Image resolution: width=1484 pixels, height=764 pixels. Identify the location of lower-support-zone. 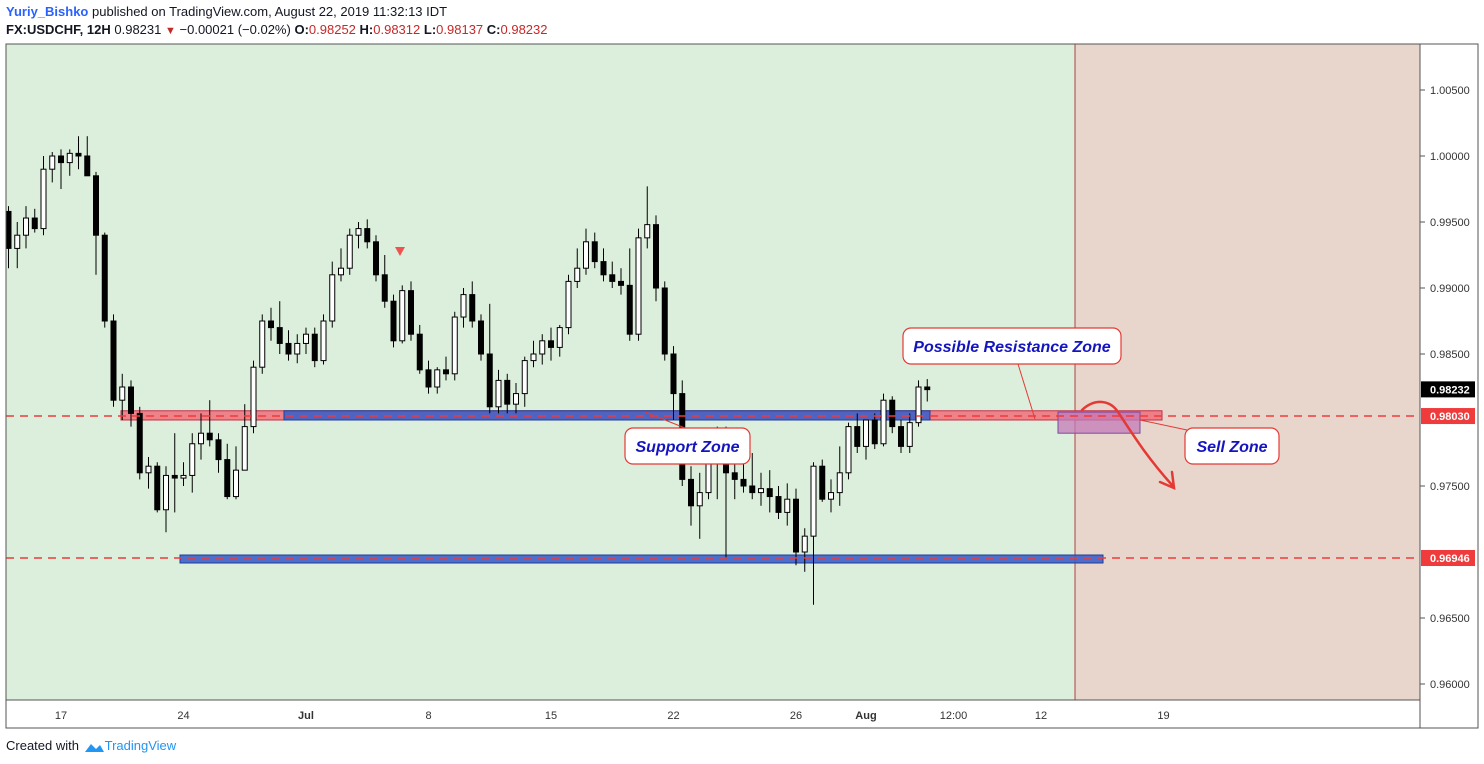
(641, 559).